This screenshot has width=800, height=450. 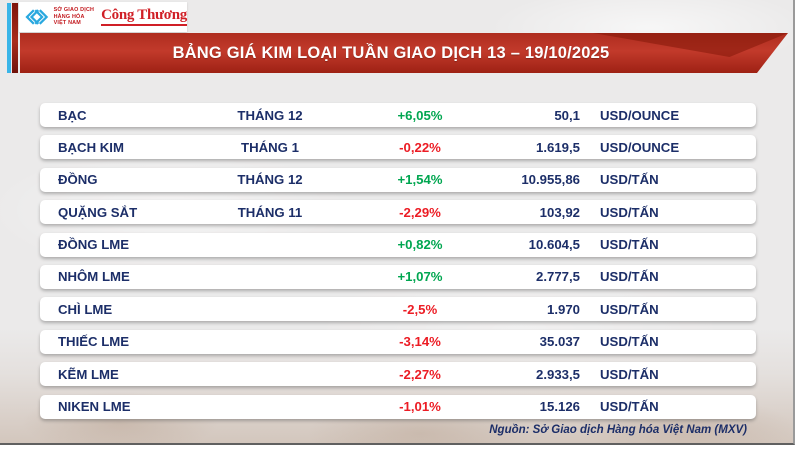 What do you see at coordinates (558, 147) in the screenshot?
I see `price-value: 1.619,5` at bounding box center [558, 147].